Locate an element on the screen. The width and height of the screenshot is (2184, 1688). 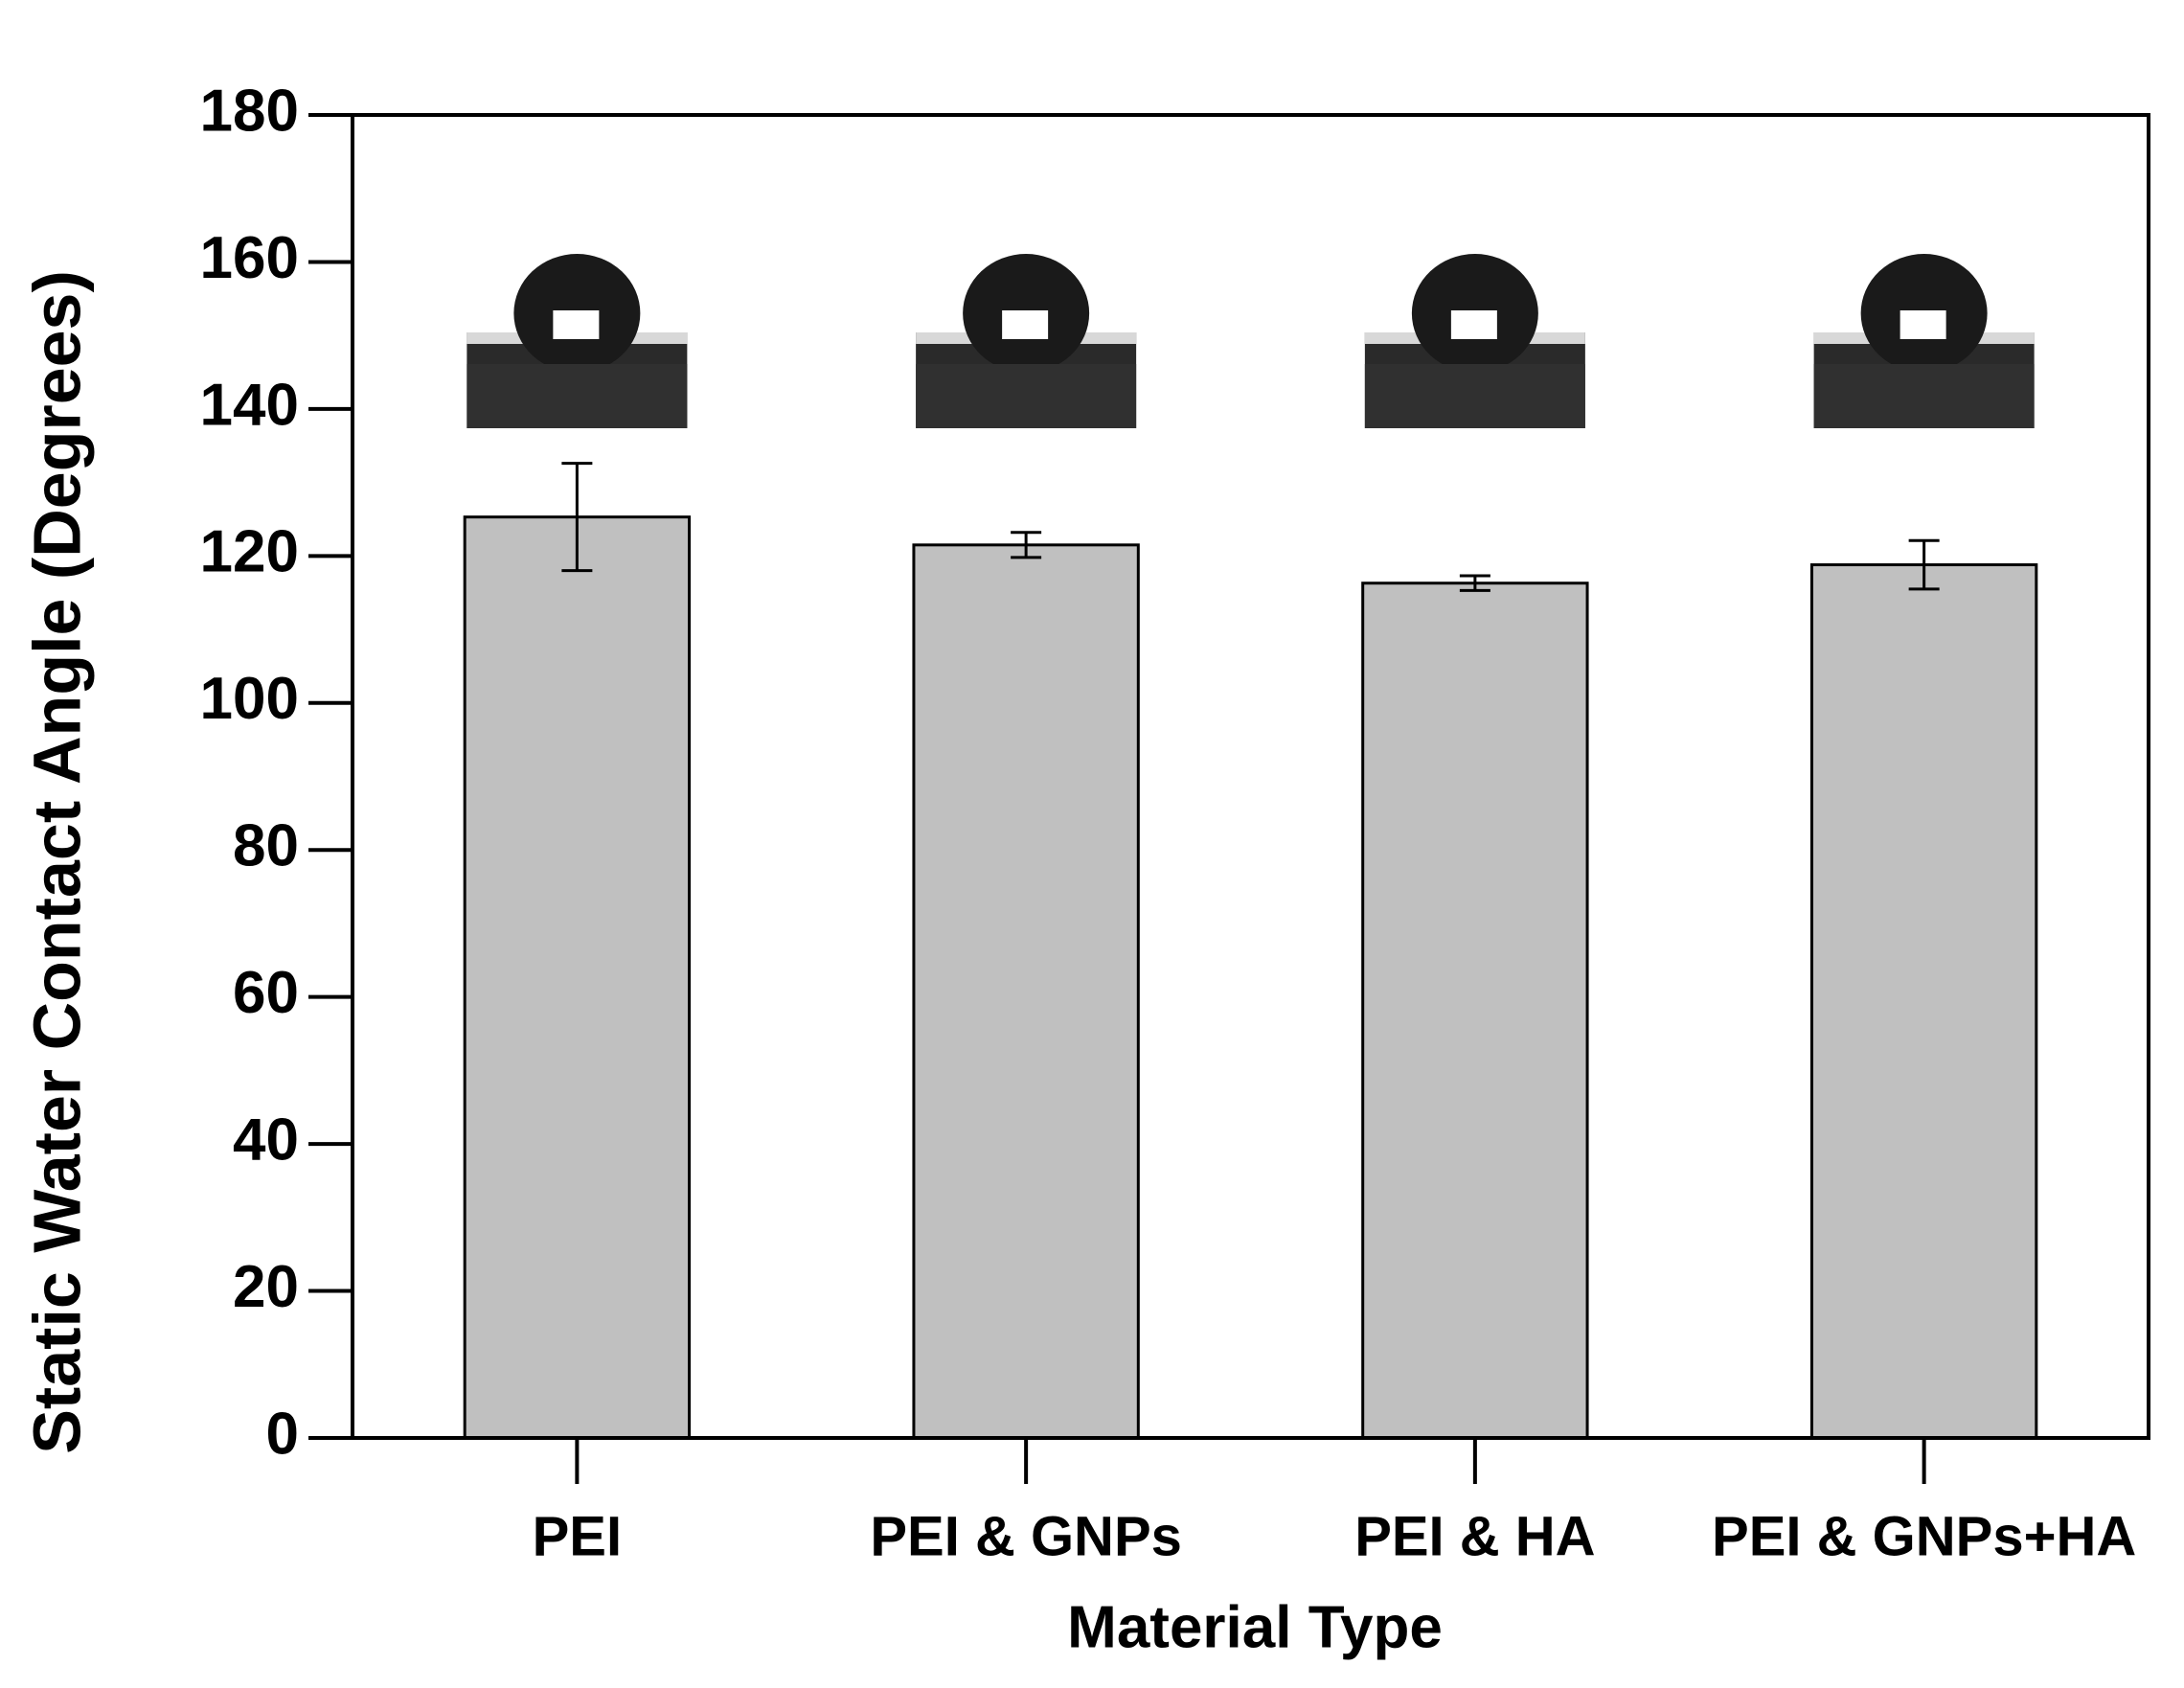
y-axis-title: Static Water Contact Angle (Degrees) is located at coordinates (57, 862).